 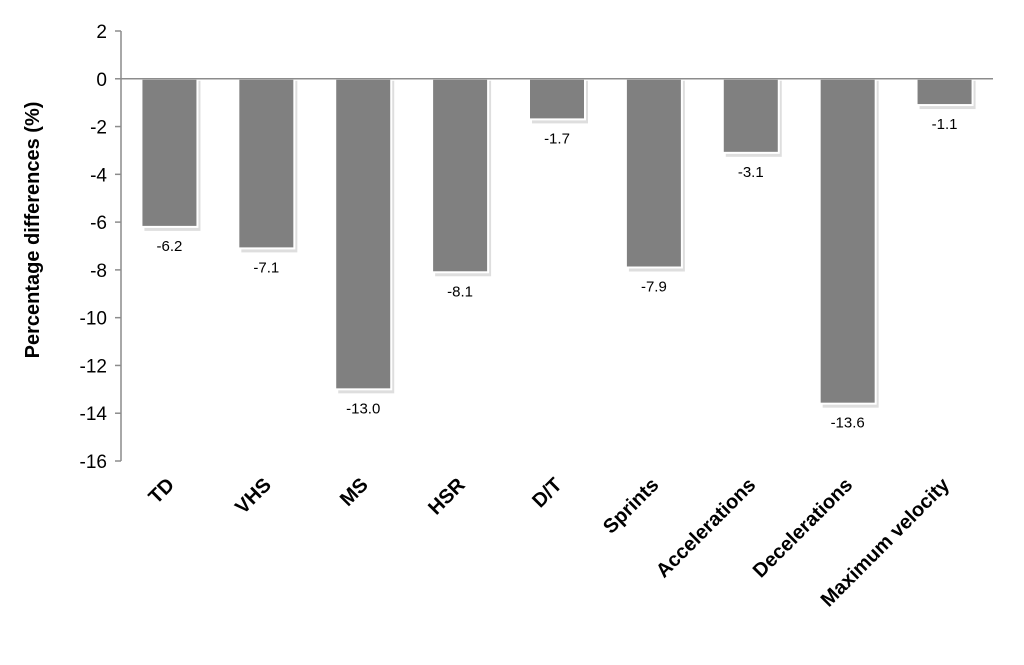 I want to click on category-label: MS, so click(x=354, y=492).